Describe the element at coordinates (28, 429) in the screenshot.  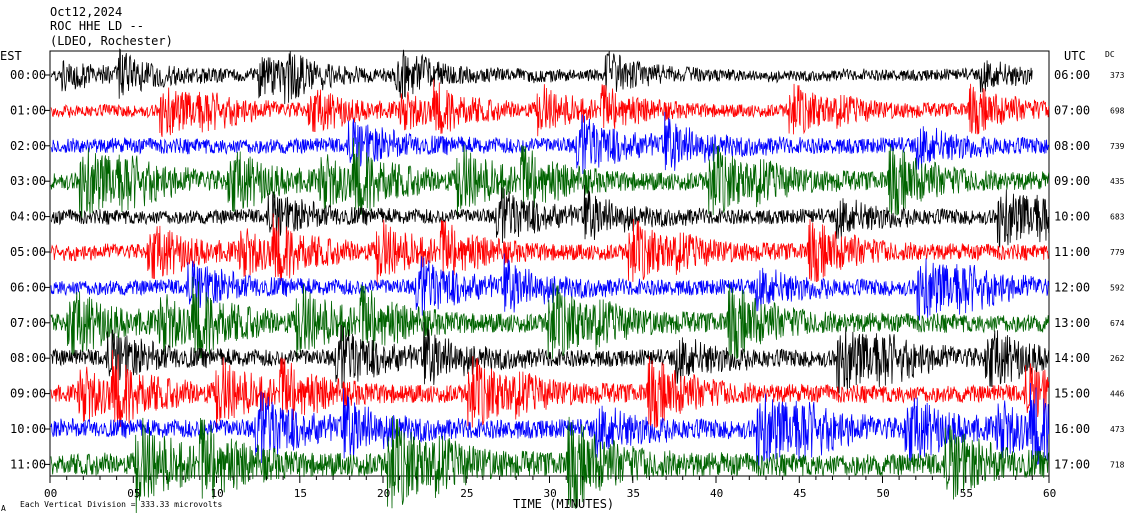
I see `est-label: 10:00` at that location.